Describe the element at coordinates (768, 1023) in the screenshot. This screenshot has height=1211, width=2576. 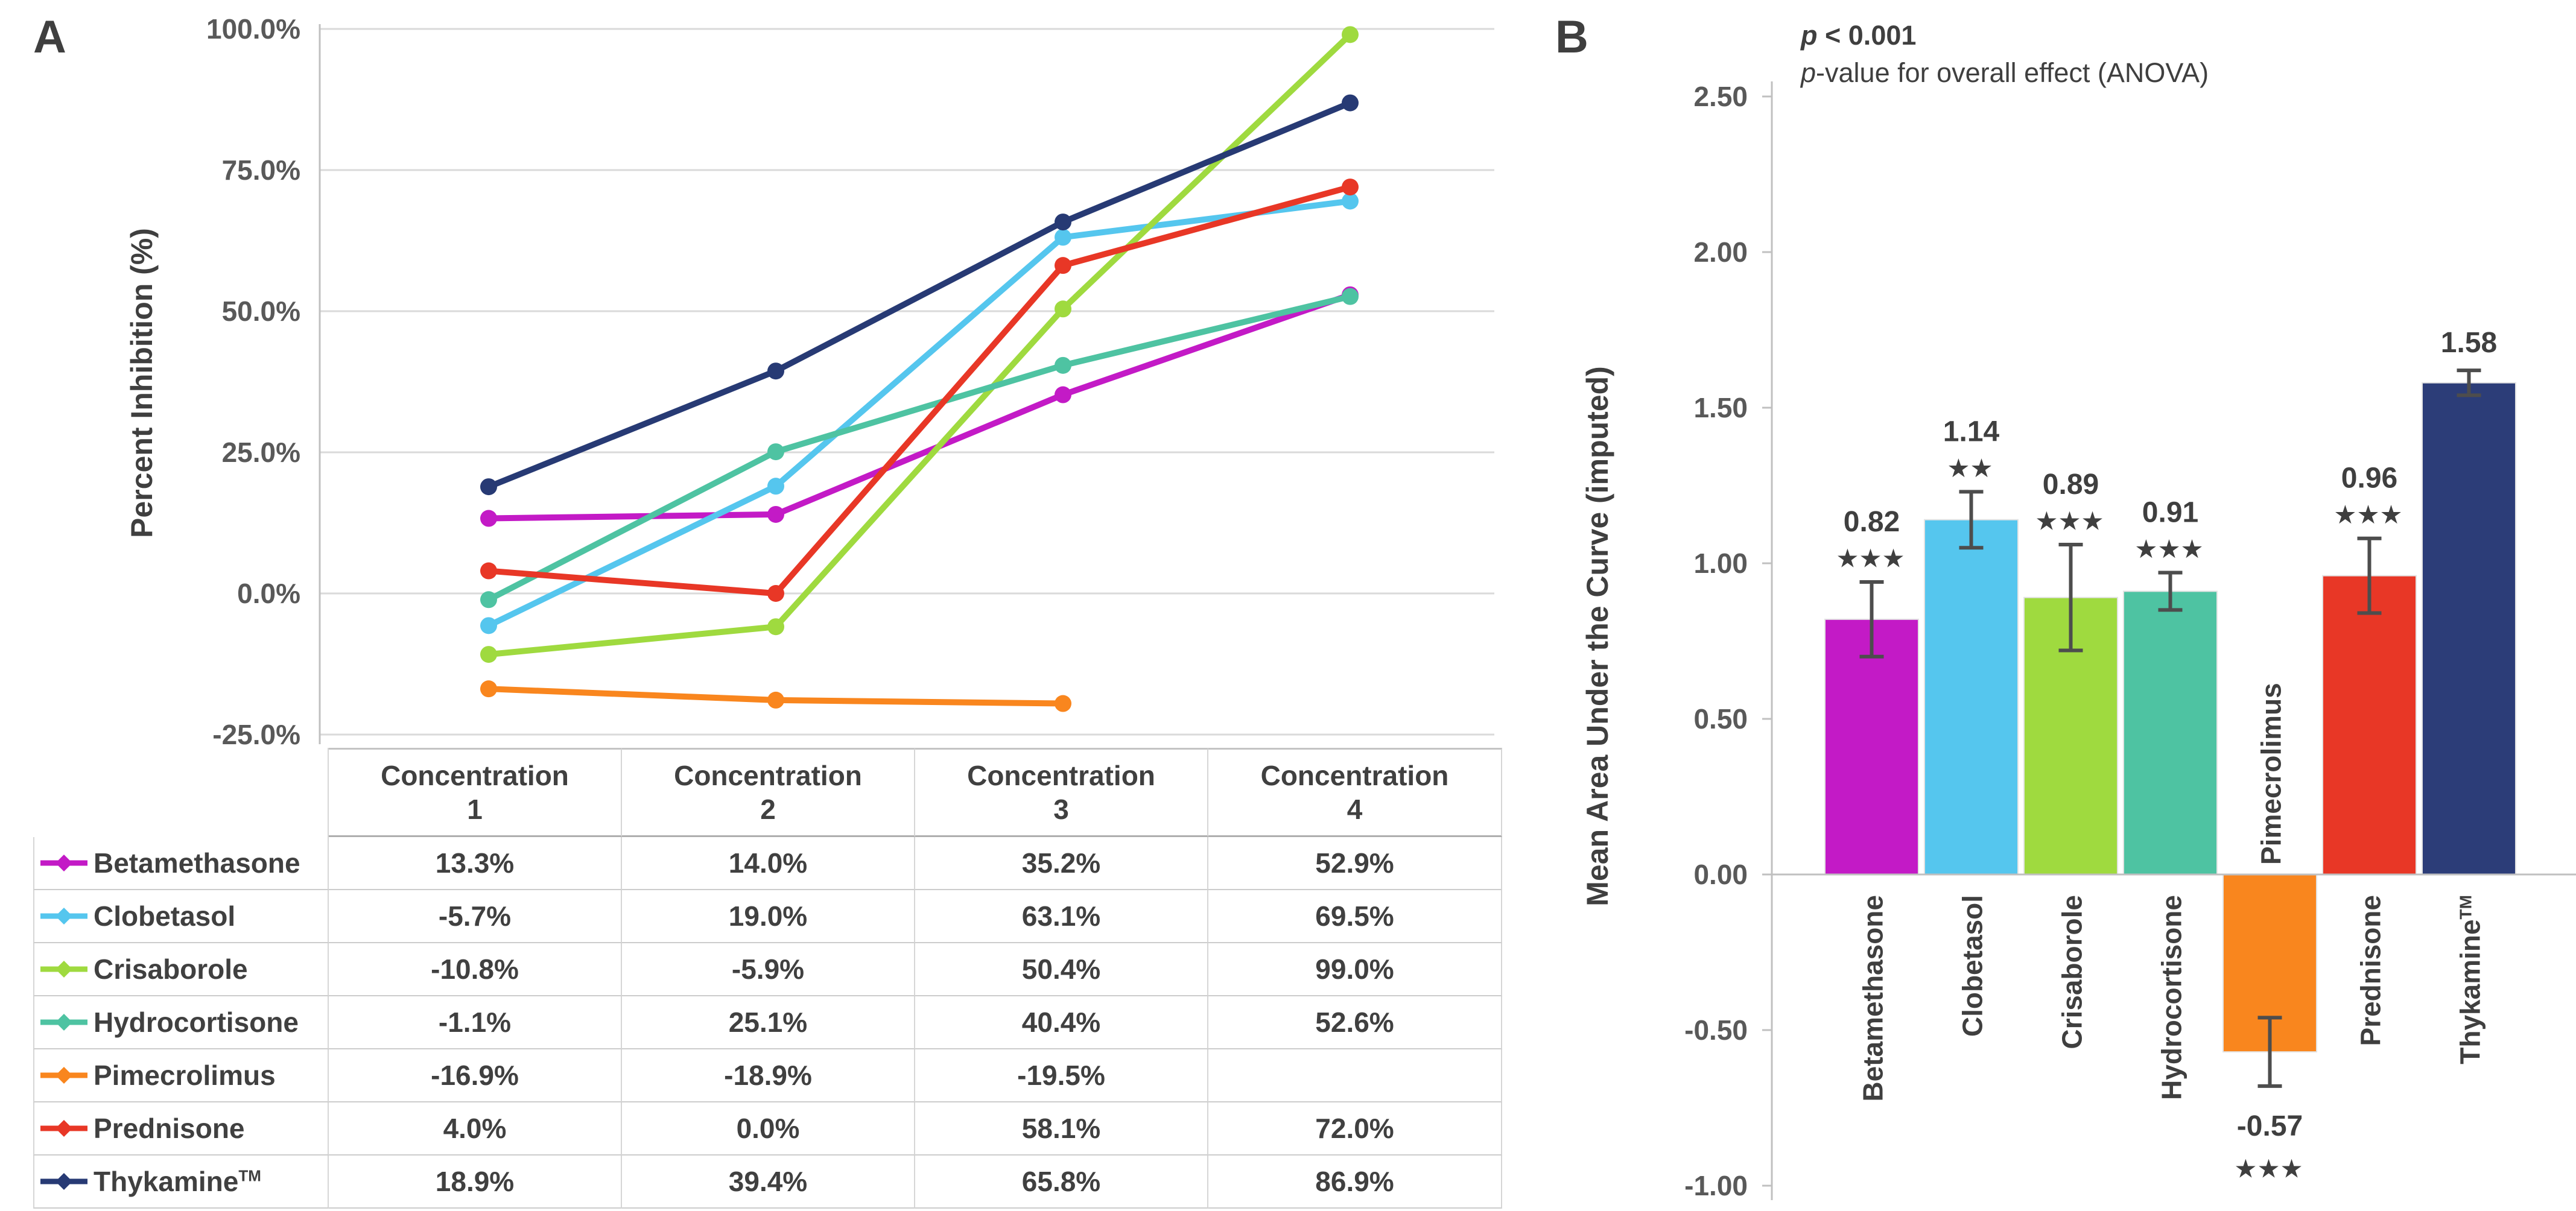
I see `table-value-cell: 25.1%` at that location.